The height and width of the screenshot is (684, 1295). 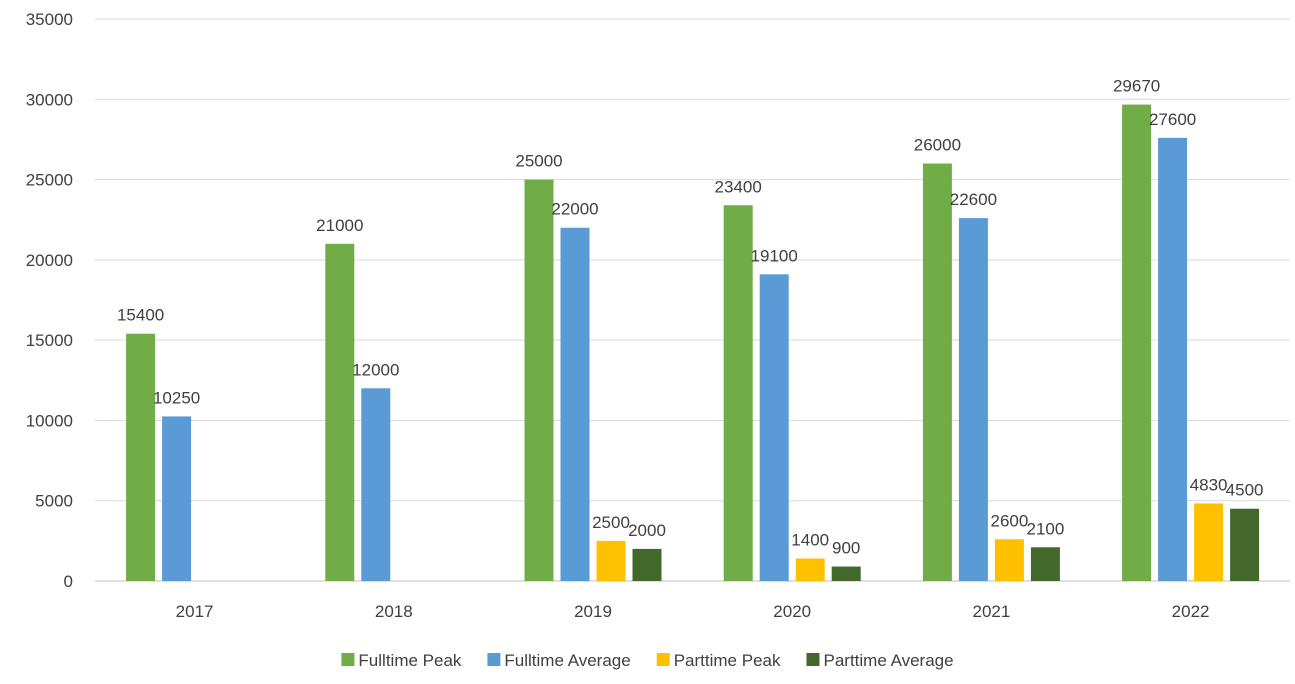 I want to click on data-label: 900, so click(x=846, y=548).